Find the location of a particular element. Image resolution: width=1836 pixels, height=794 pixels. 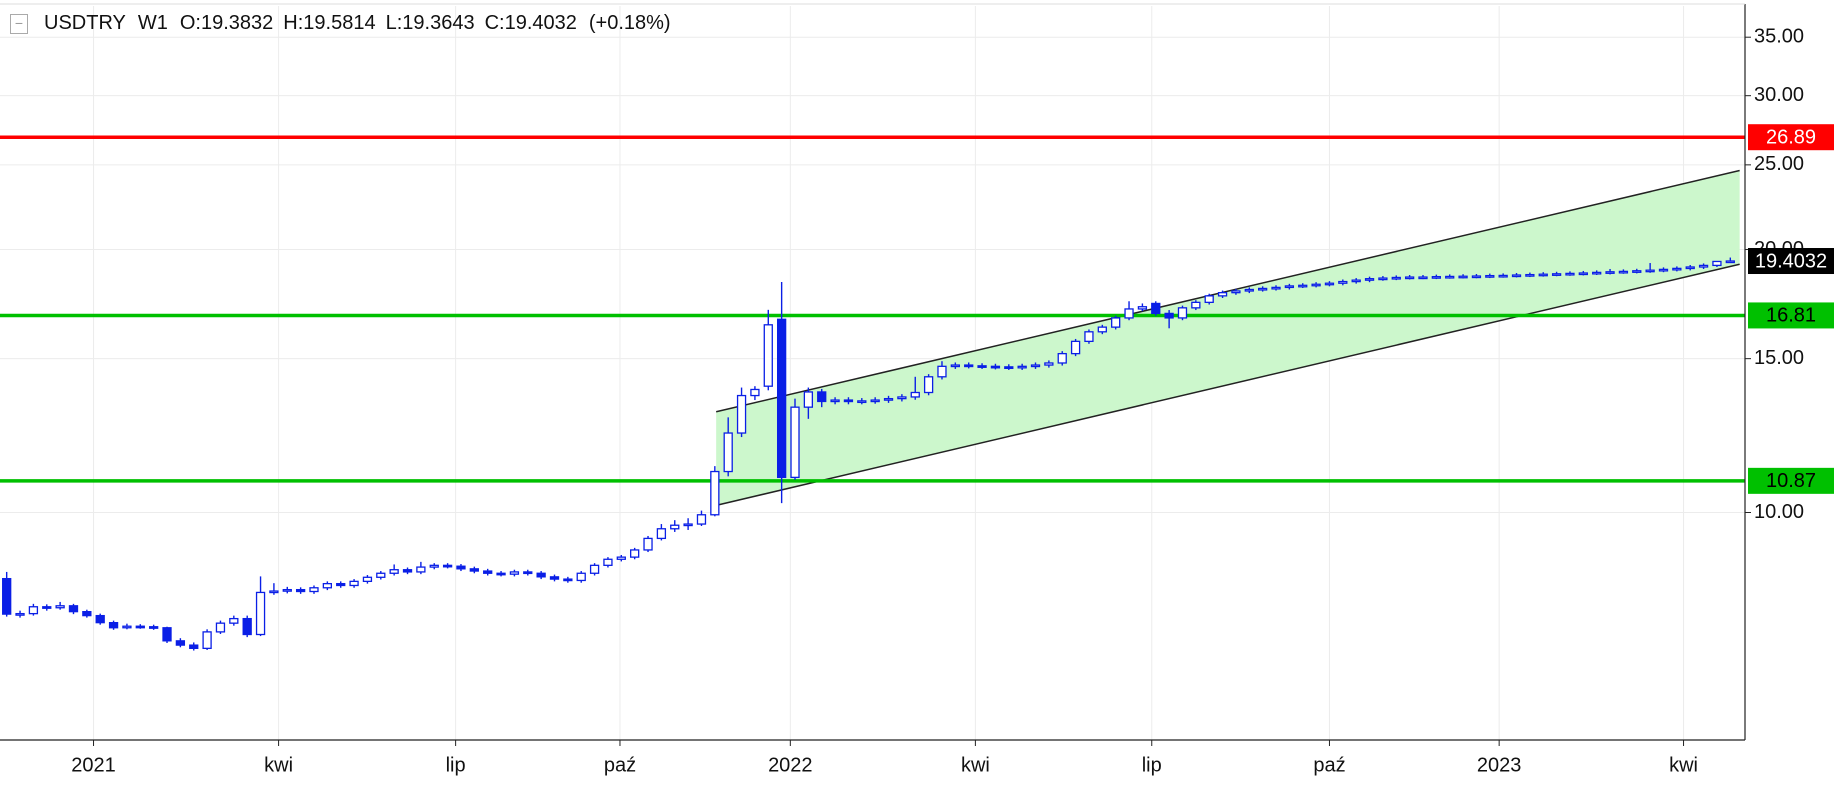

collapse-button: − is located at coordinates (19, 23).